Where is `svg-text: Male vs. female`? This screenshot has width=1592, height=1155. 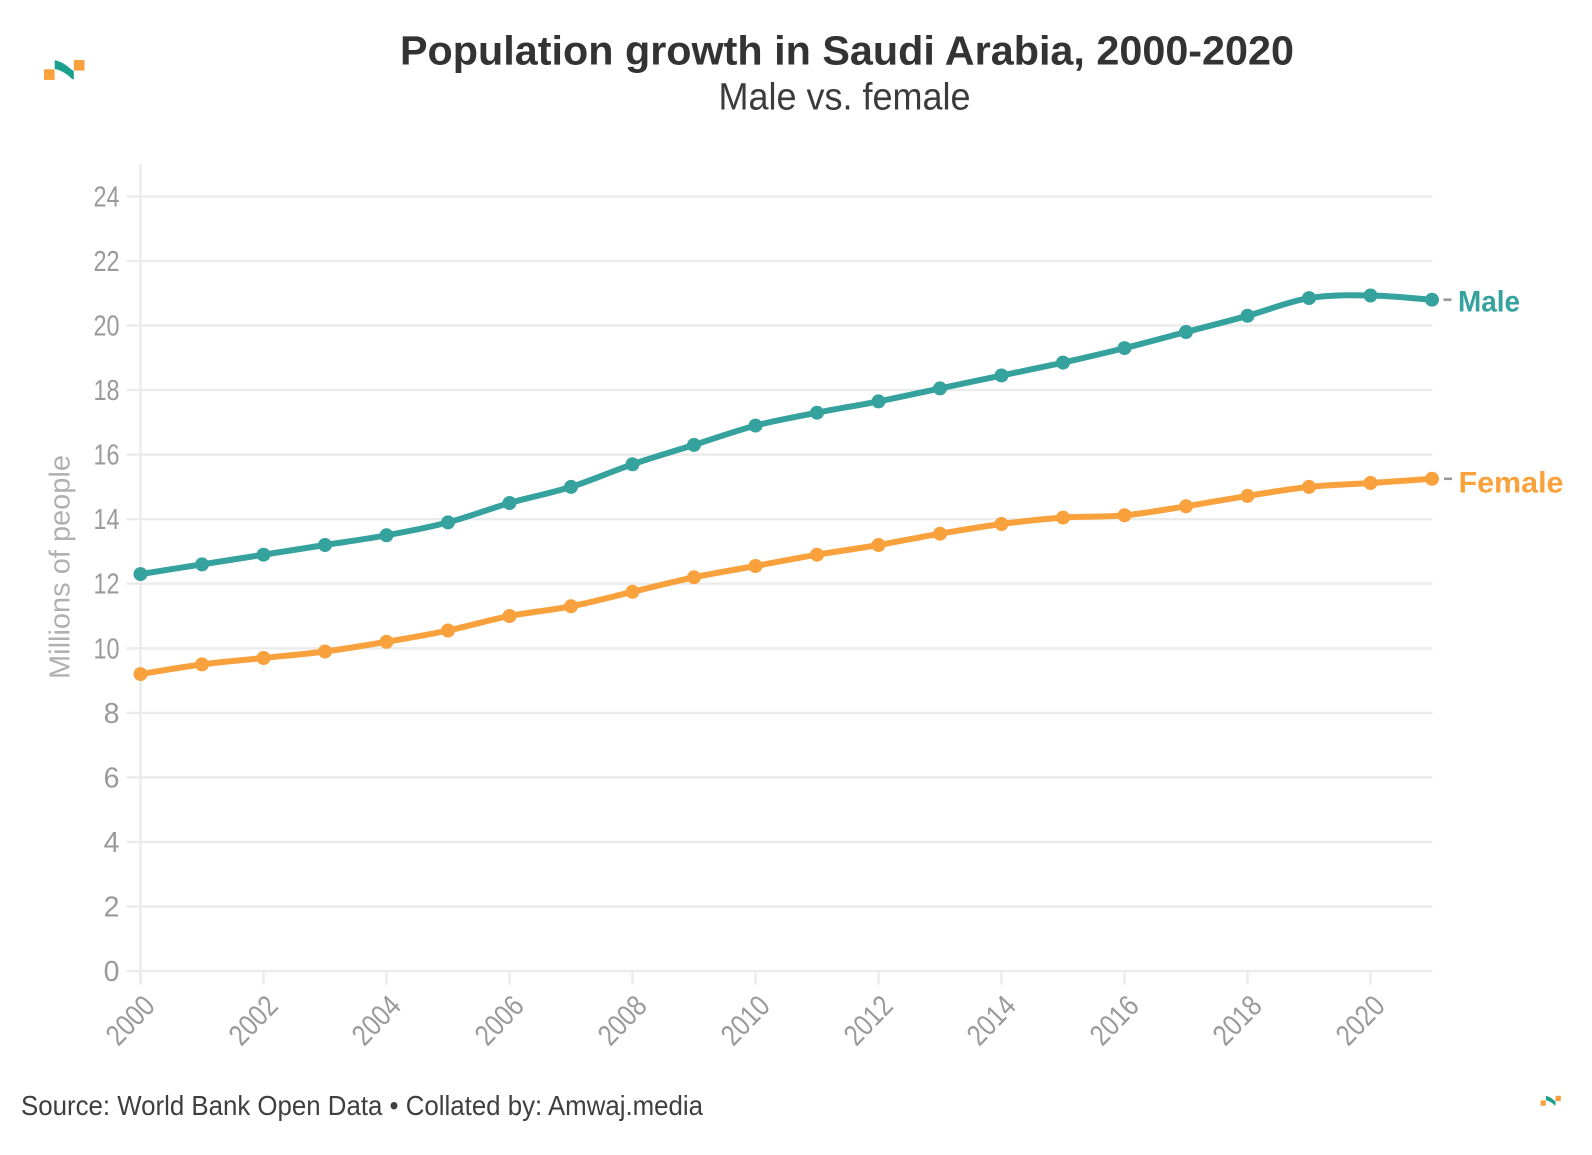 svg-text: Male vs. female is located at coordinates (845, 98).